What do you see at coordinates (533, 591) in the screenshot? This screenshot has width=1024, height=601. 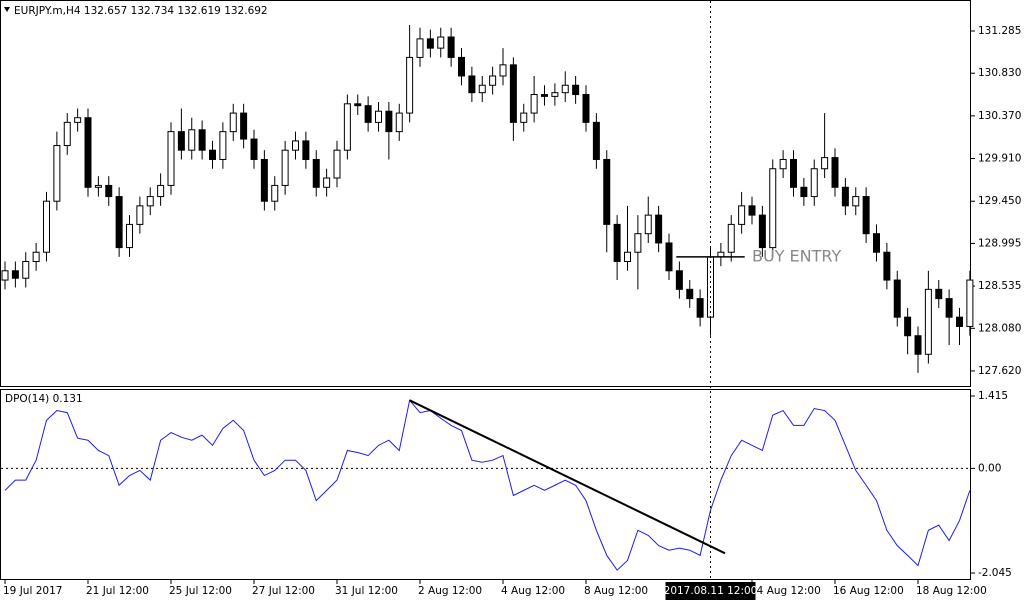 I see `x-tick-label: 4 Aug 12:00` at bounding box center [533, 591].